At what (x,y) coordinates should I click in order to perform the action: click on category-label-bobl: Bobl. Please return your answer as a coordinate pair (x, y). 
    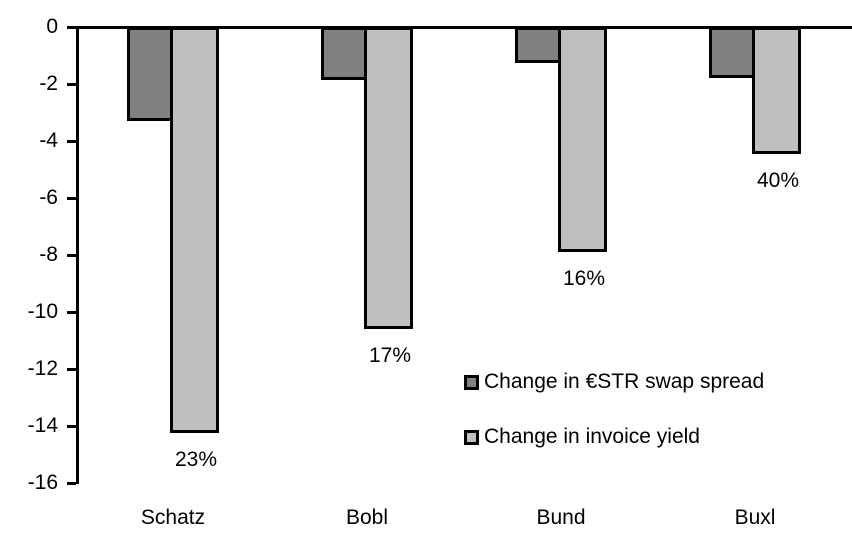
    Looking at the image, I should click on (367, 517).